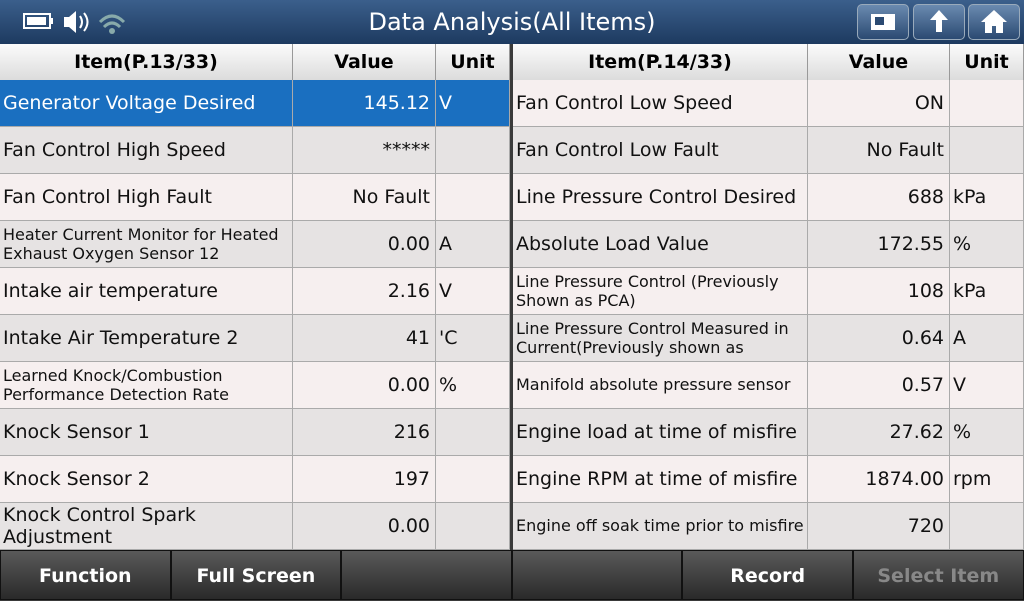 Image resolution: width=1024 pixels, height=601 pixels. Describe the element at coordinates (74, 22) in the screenshot. I see `status-icons` at that location.